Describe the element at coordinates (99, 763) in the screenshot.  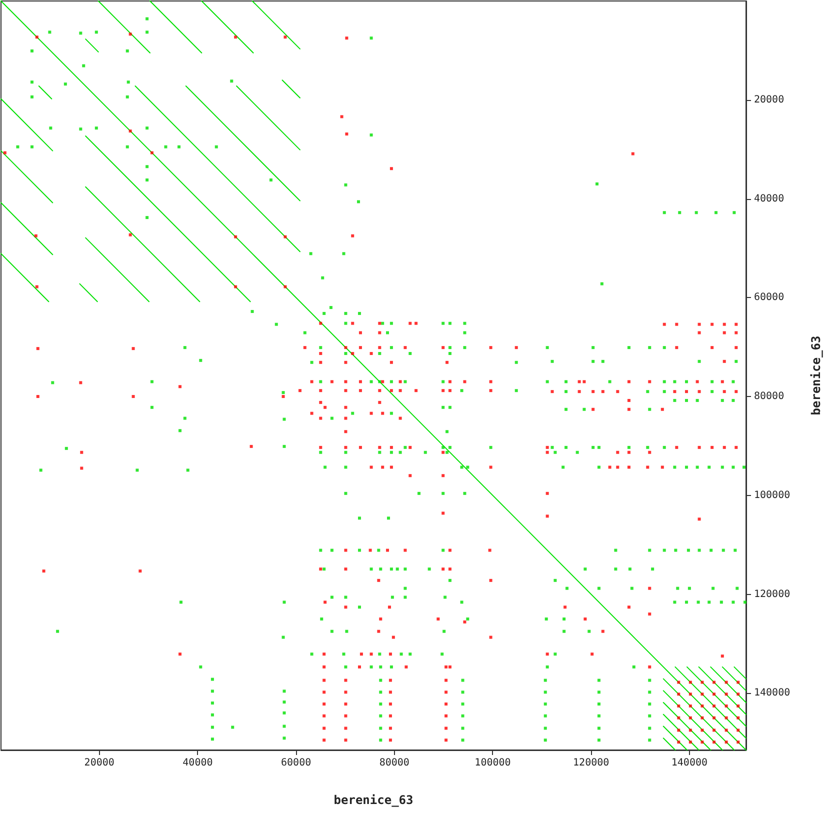
I see `x-tick-label: 20000` at that location.